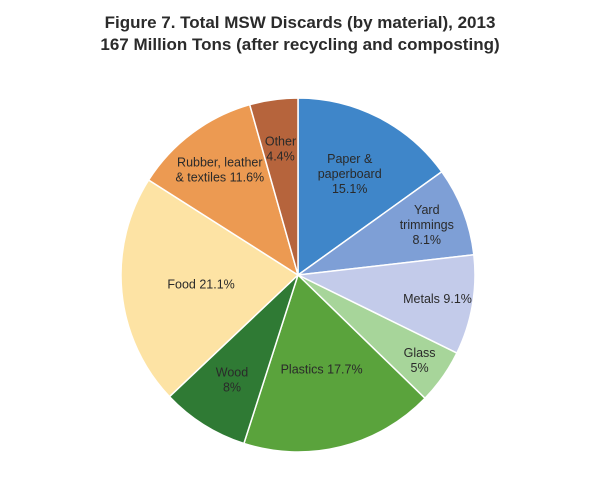 This screenshot has width=600, height=482. I want to click on slice-label-metals: Metals 9.1%, so click(437, 299).